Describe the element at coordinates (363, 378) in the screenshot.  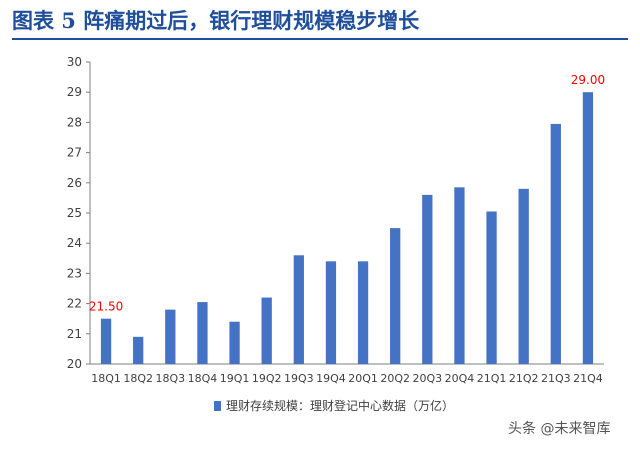
I see `x-tick-label: 20Q1` at that location.